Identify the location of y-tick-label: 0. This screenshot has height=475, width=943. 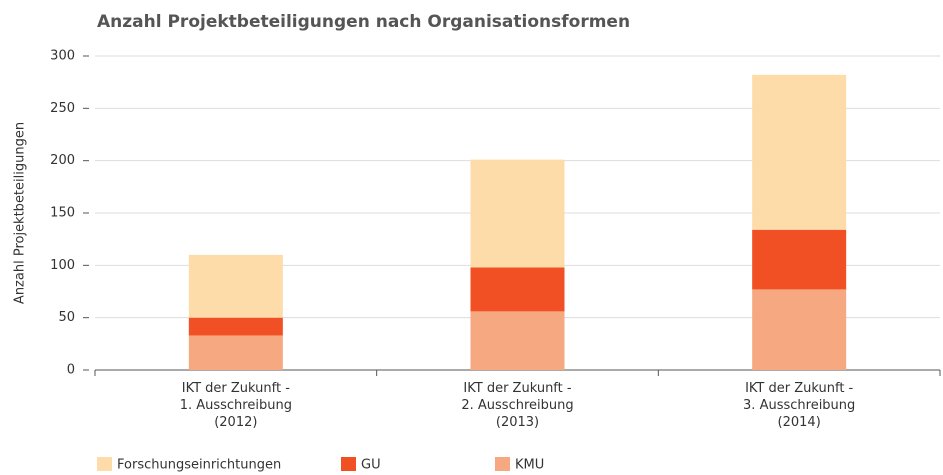
(71, 370).